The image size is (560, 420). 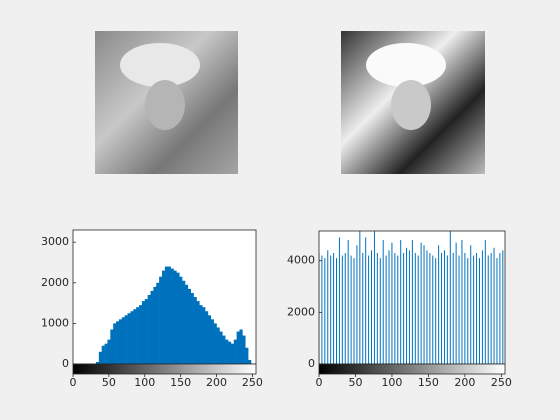 I want to click on y-tick-label: 3000, so click(x=55, y=241).